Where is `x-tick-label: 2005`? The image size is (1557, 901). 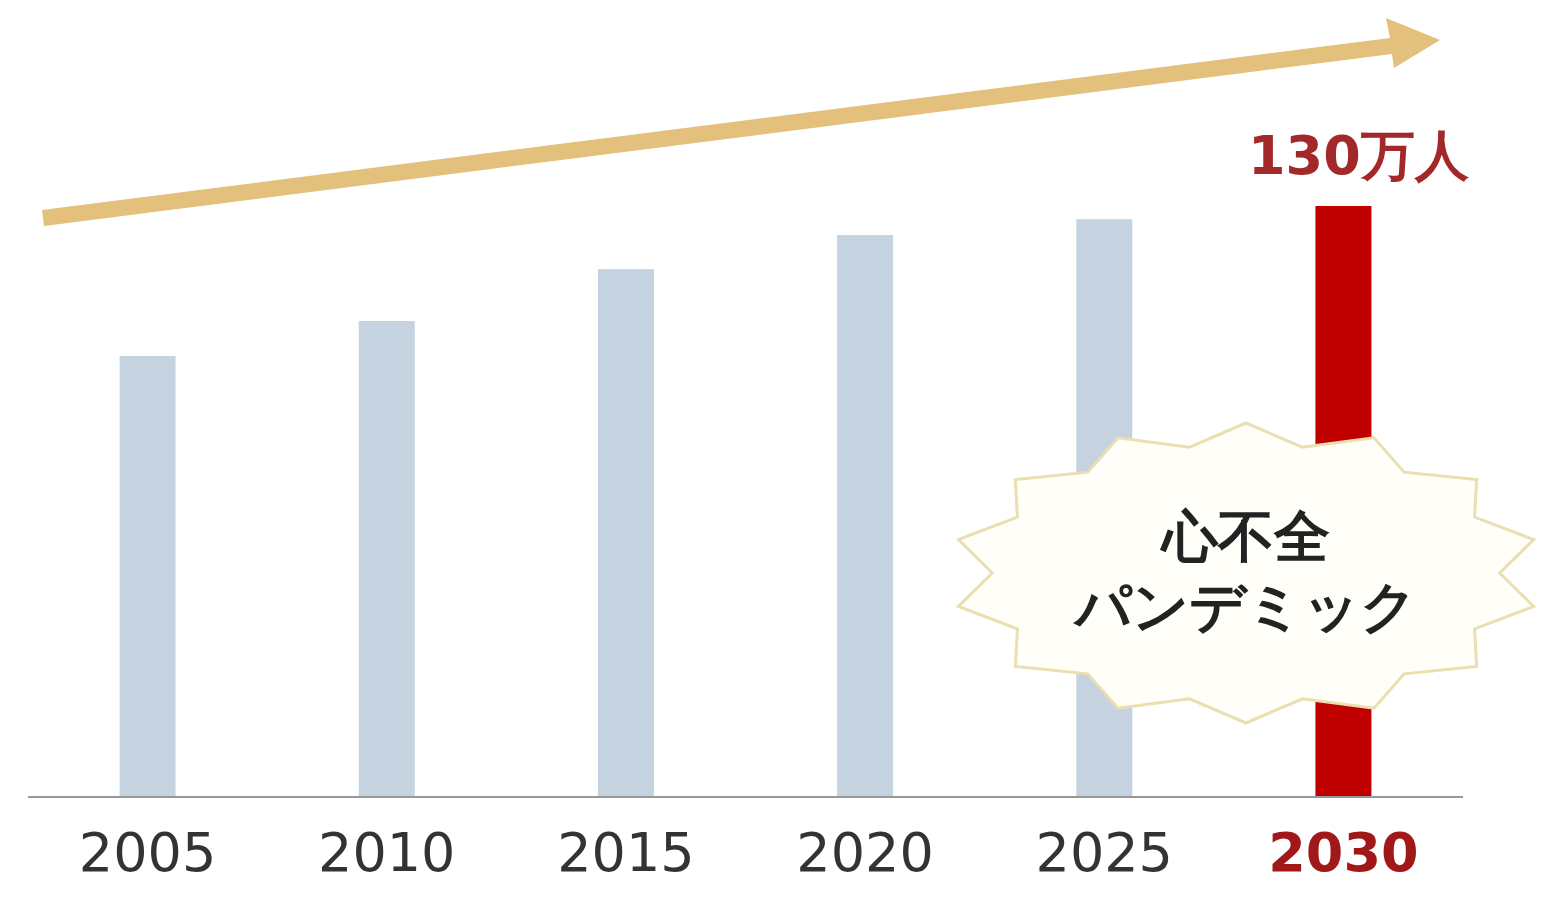
x-tick-label: 2005 is located at coordinates (147, 852).